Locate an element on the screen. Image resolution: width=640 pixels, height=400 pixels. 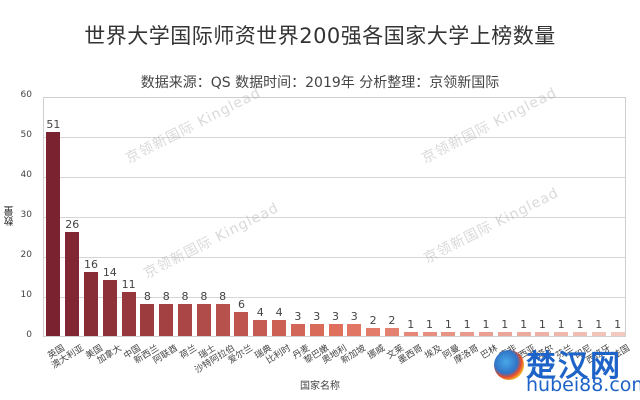
bar-黎巴嫩 is located at coordinates (316, 330).